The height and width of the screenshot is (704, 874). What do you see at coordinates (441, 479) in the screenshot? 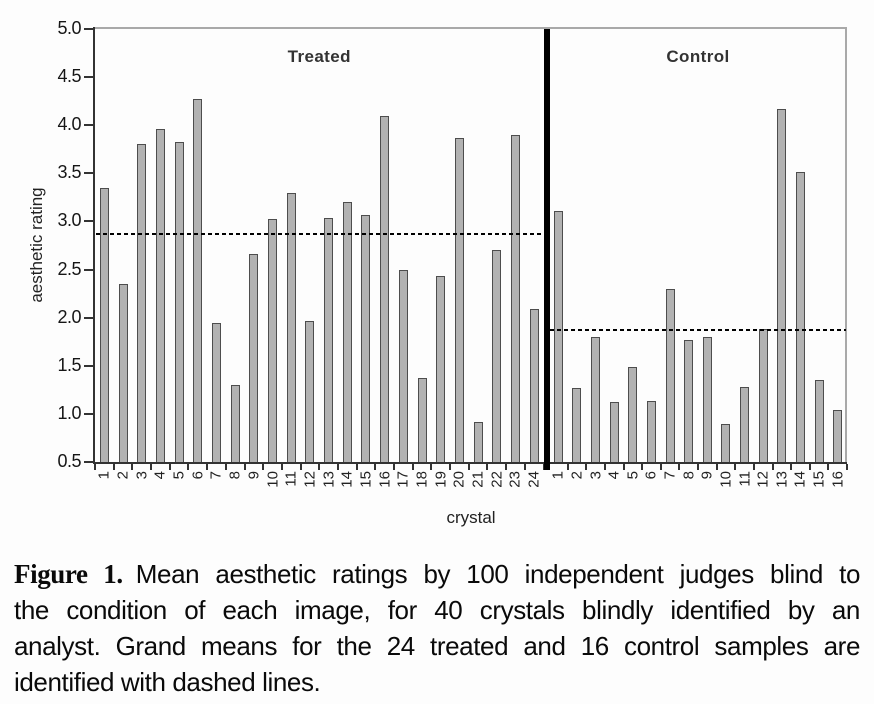
I see `x-tick-label: 19` at bounding box center [441, 479].